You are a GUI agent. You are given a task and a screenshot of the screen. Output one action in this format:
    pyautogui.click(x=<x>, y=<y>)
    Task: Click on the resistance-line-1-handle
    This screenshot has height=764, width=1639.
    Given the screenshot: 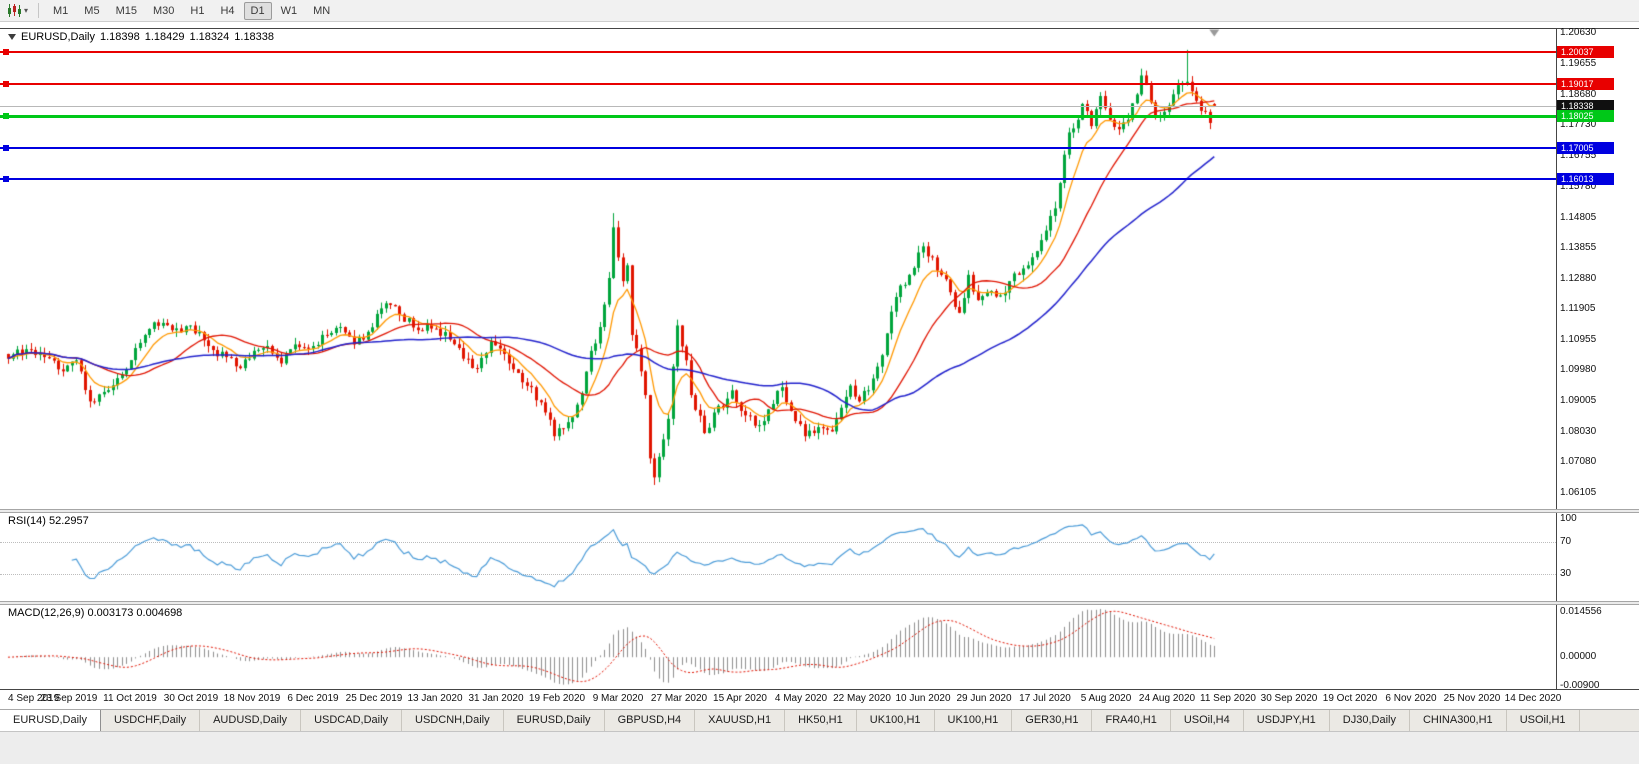 What is the action you would take?
    pyautogui.click(x=6, y=52)
    